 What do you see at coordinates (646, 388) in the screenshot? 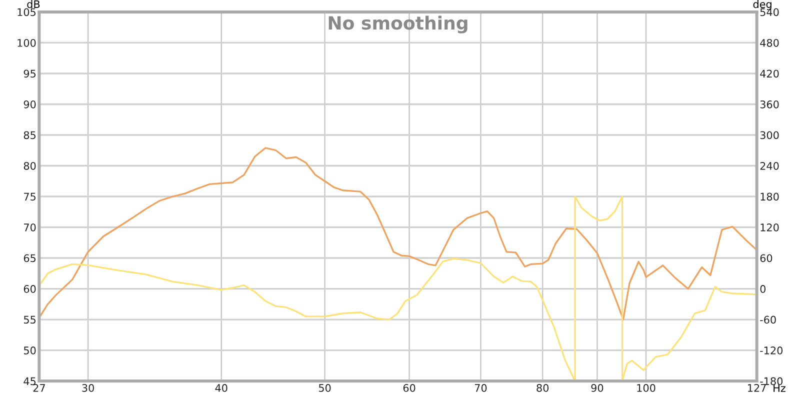
I see `x-tick-label: 100` at bounding box center [646, 388].